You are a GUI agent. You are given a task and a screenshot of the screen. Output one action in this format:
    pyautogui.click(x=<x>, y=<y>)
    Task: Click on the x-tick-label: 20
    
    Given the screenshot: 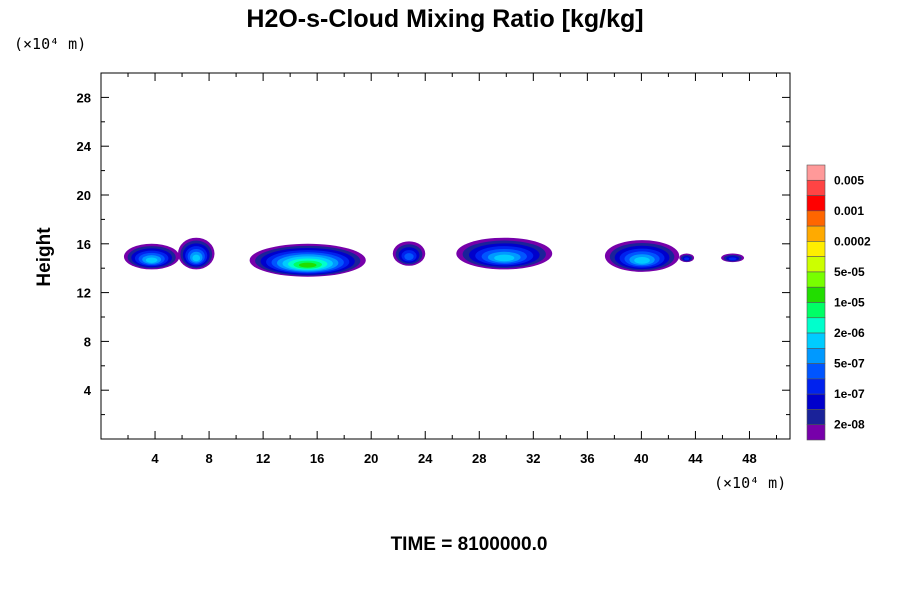 What is the action you would take?
    pyautogui.click(x=371, y=458)
    